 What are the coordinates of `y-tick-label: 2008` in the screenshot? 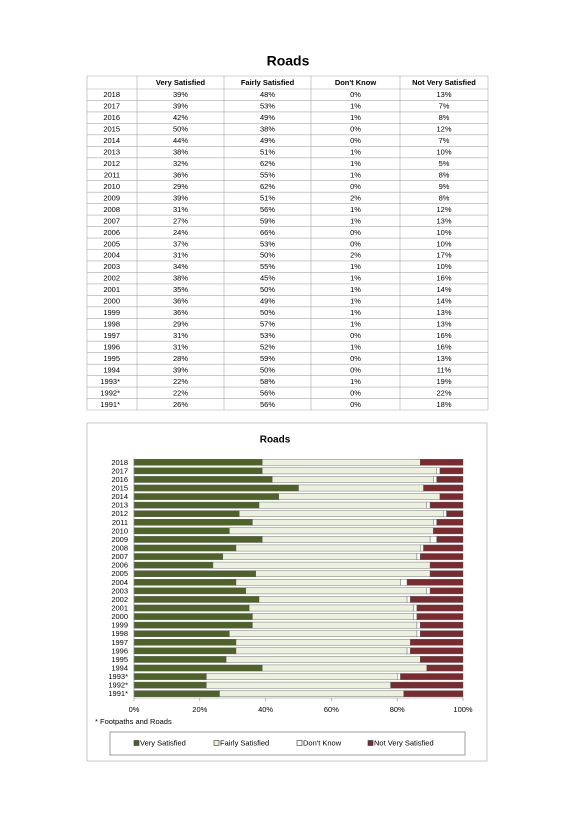 It's located at (119, 547).